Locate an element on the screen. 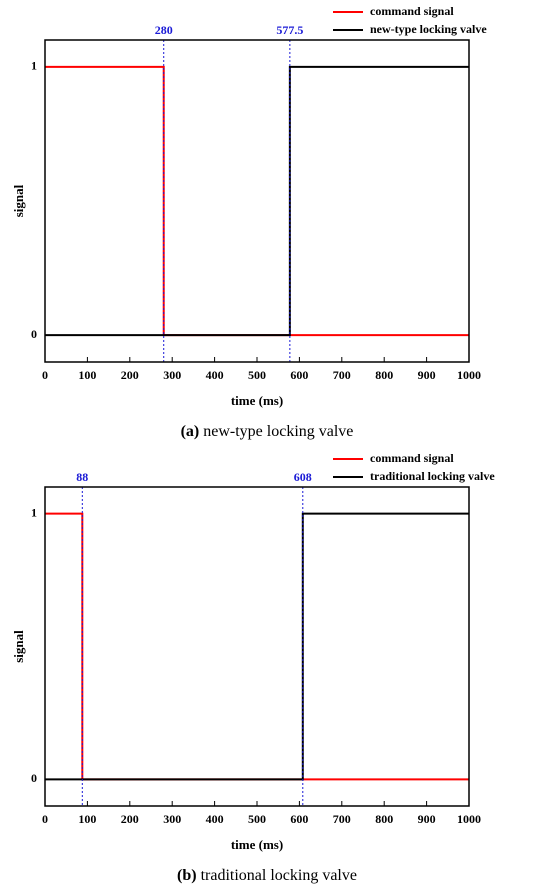  caption: (b) traditional locking valve is located at coordinates (267, 875).